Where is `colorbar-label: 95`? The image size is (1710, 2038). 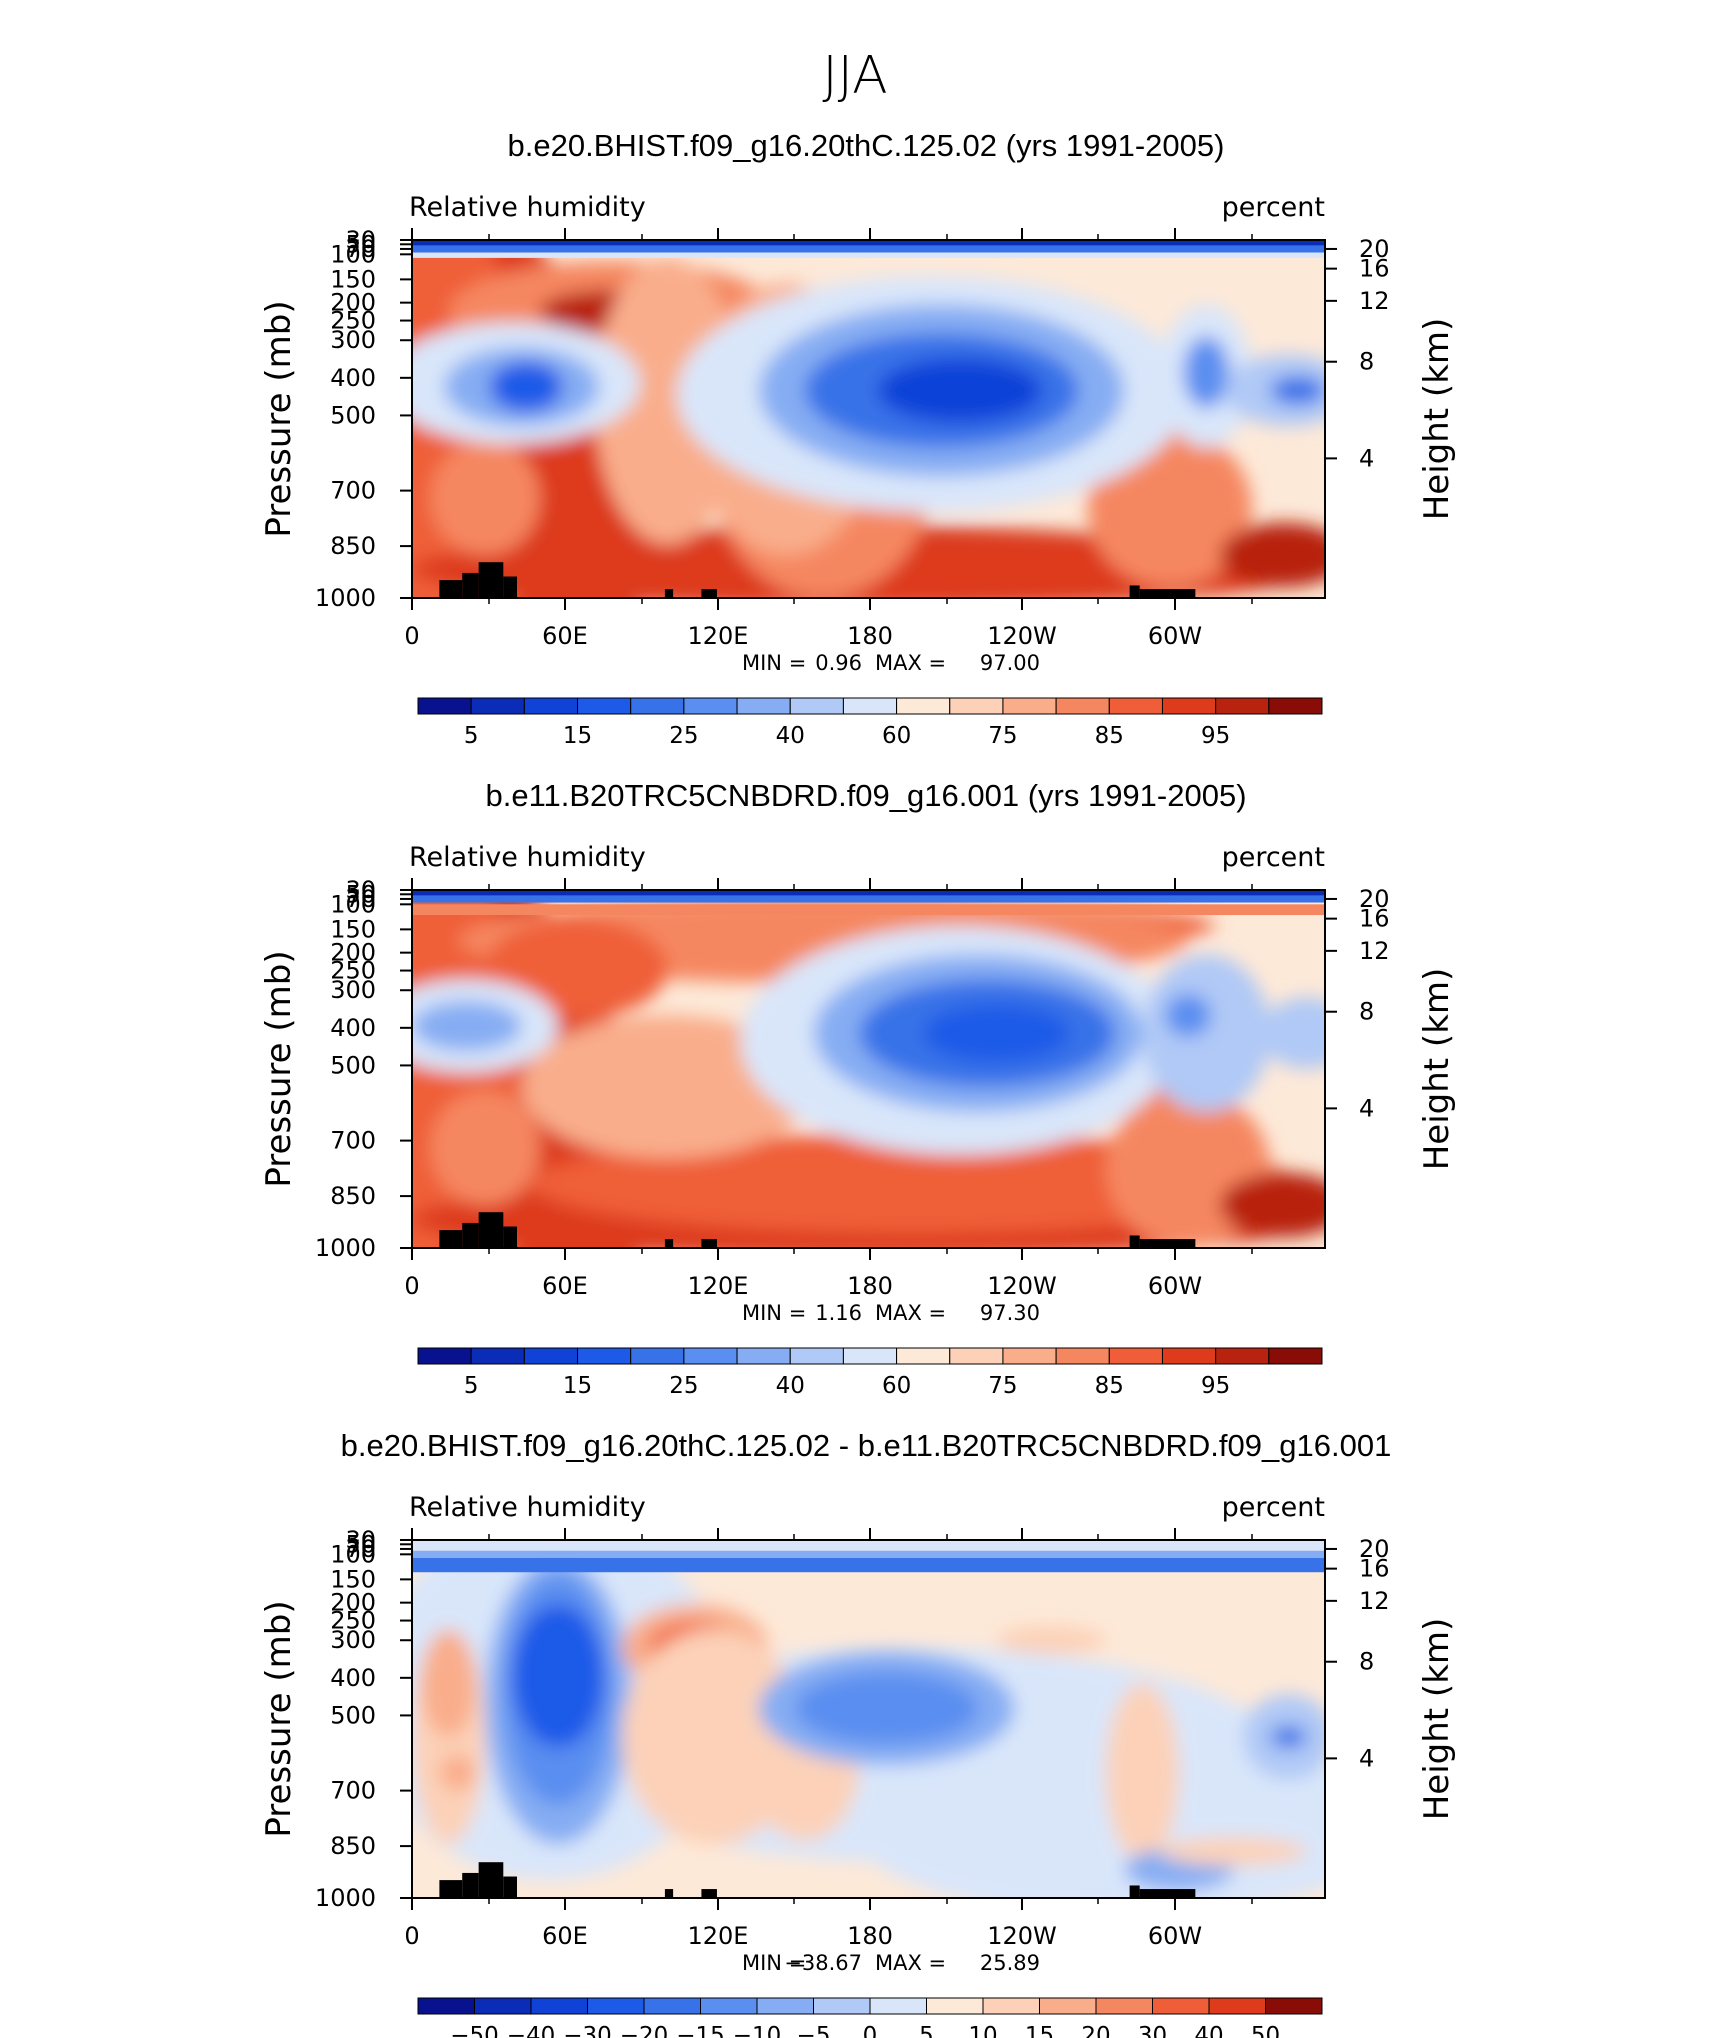
colorbar-label: 95 is located at coordinates (1215, 1386).